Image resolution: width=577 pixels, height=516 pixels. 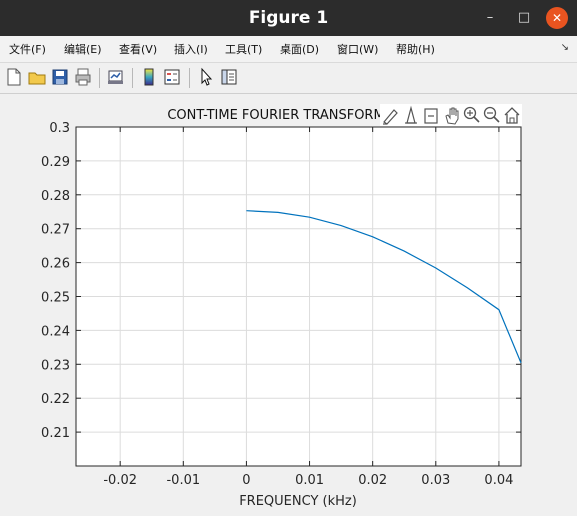 I want to click on minimize-icon: –, so click(x=490, y=17).